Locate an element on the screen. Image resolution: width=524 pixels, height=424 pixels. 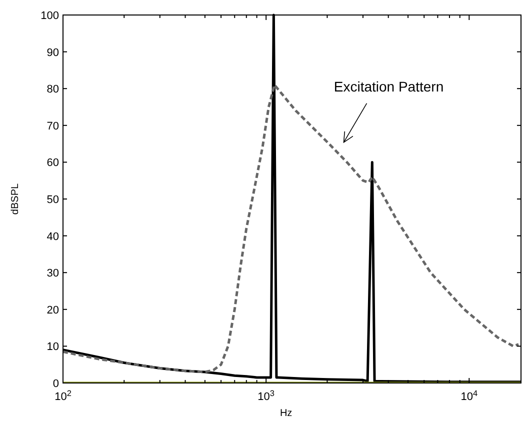
y-tick-label: 70 is located at coordinates (52, 126).